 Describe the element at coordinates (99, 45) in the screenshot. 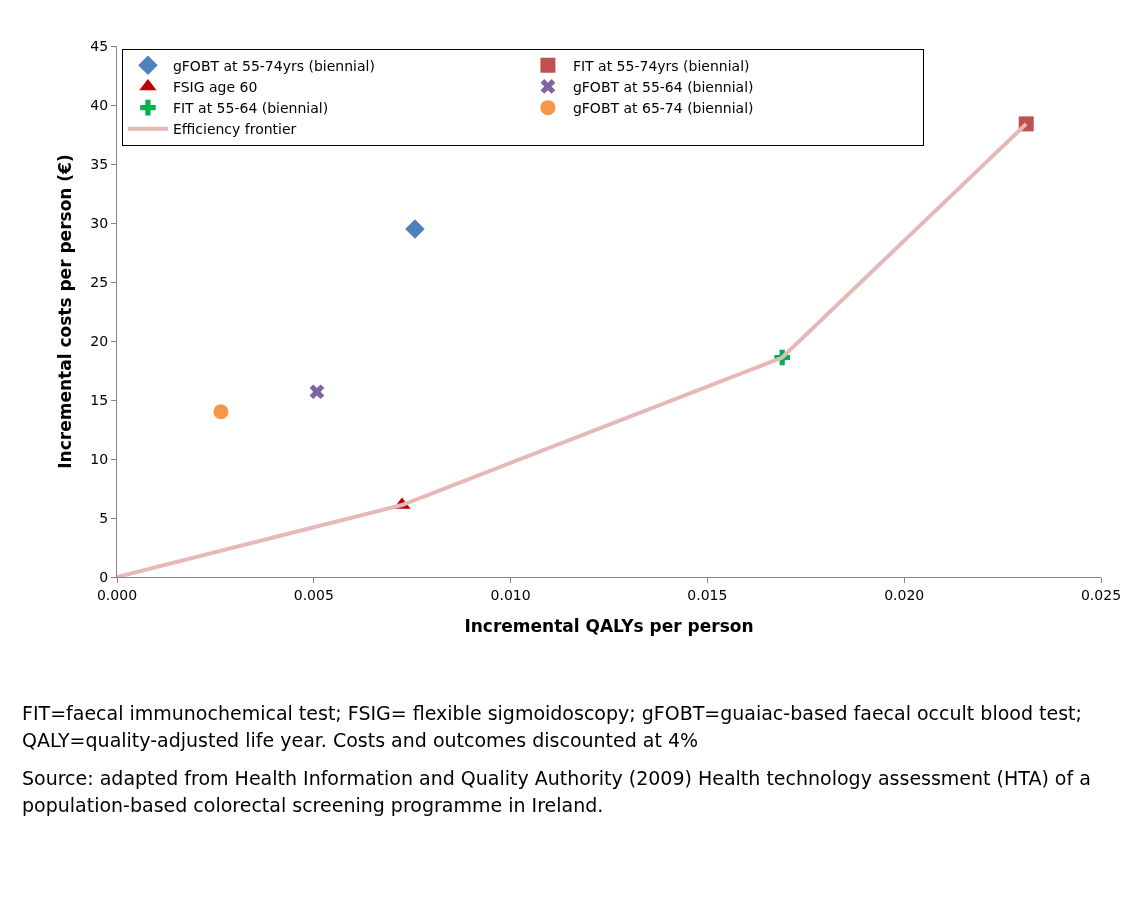

I see `y-tick-label: 45` at that location.